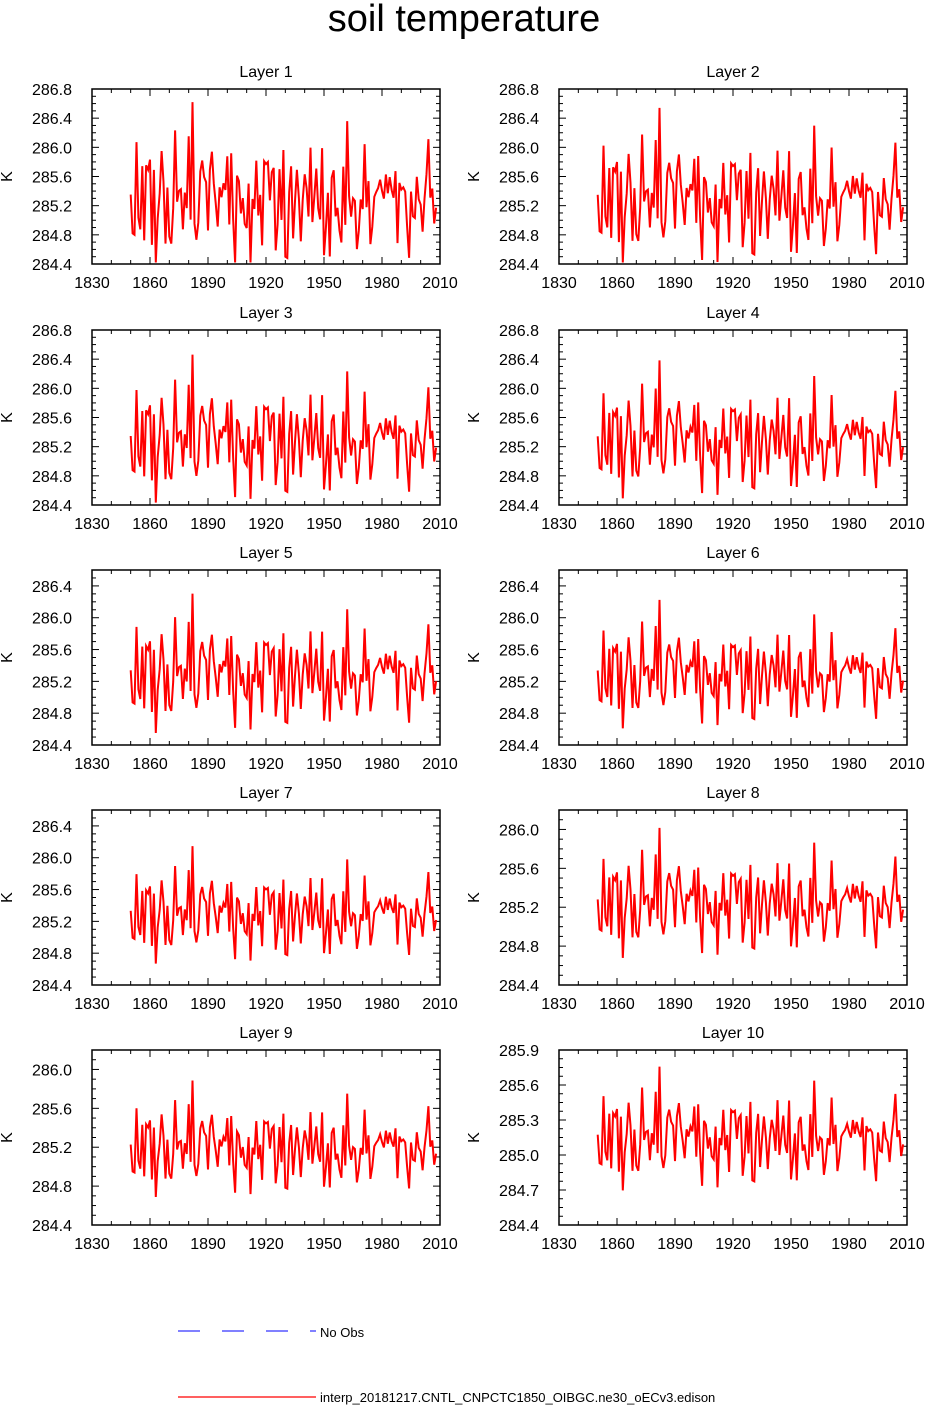 The height and width of the screenshot is (1406, 928). Describe the element at coordinates (732, 793) in the screenshot. I see `panel-title: Layer 8` at that location.